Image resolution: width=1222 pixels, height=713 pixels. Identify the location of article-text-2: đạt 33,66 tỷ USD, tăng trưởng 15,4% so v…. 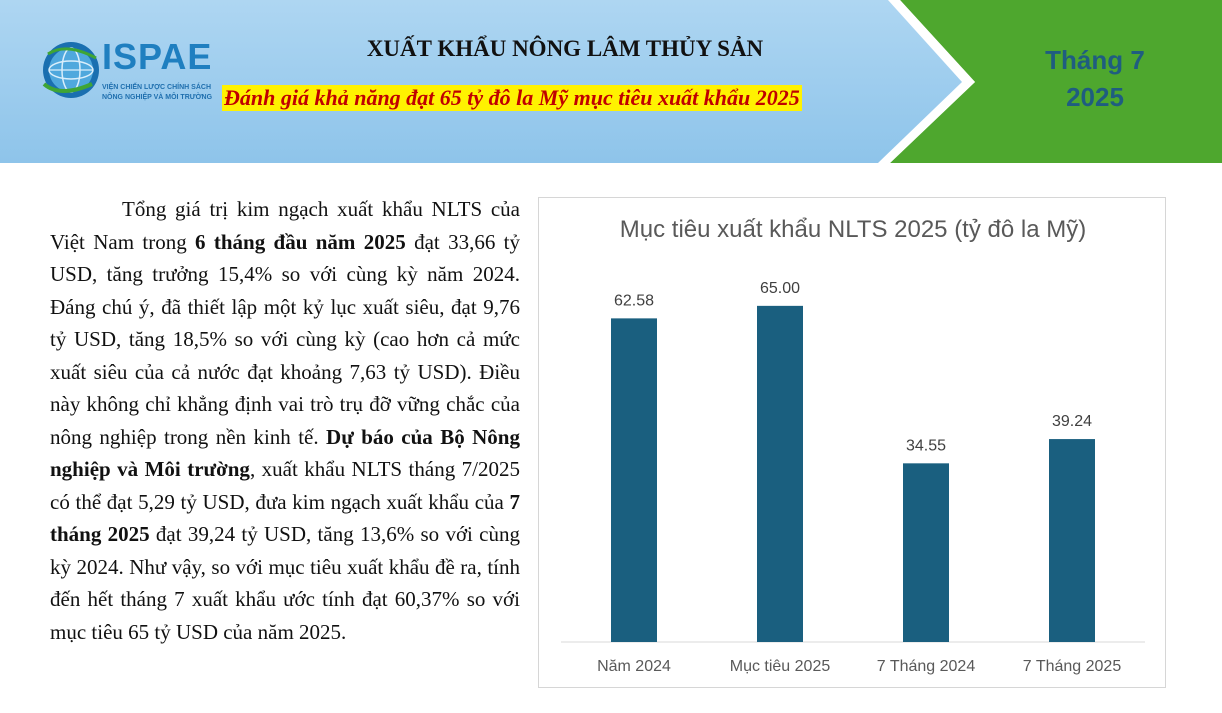
(285, 339).